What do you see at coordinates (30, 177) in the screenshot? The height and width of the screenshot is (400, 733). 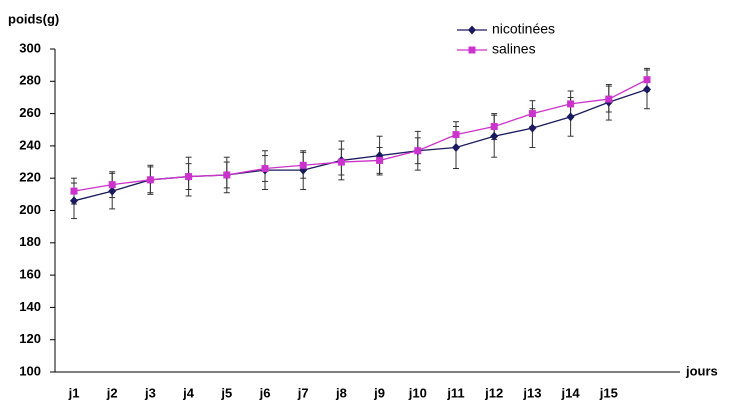 I see `y-tick-label: 220` at bounding box center [30, 177].